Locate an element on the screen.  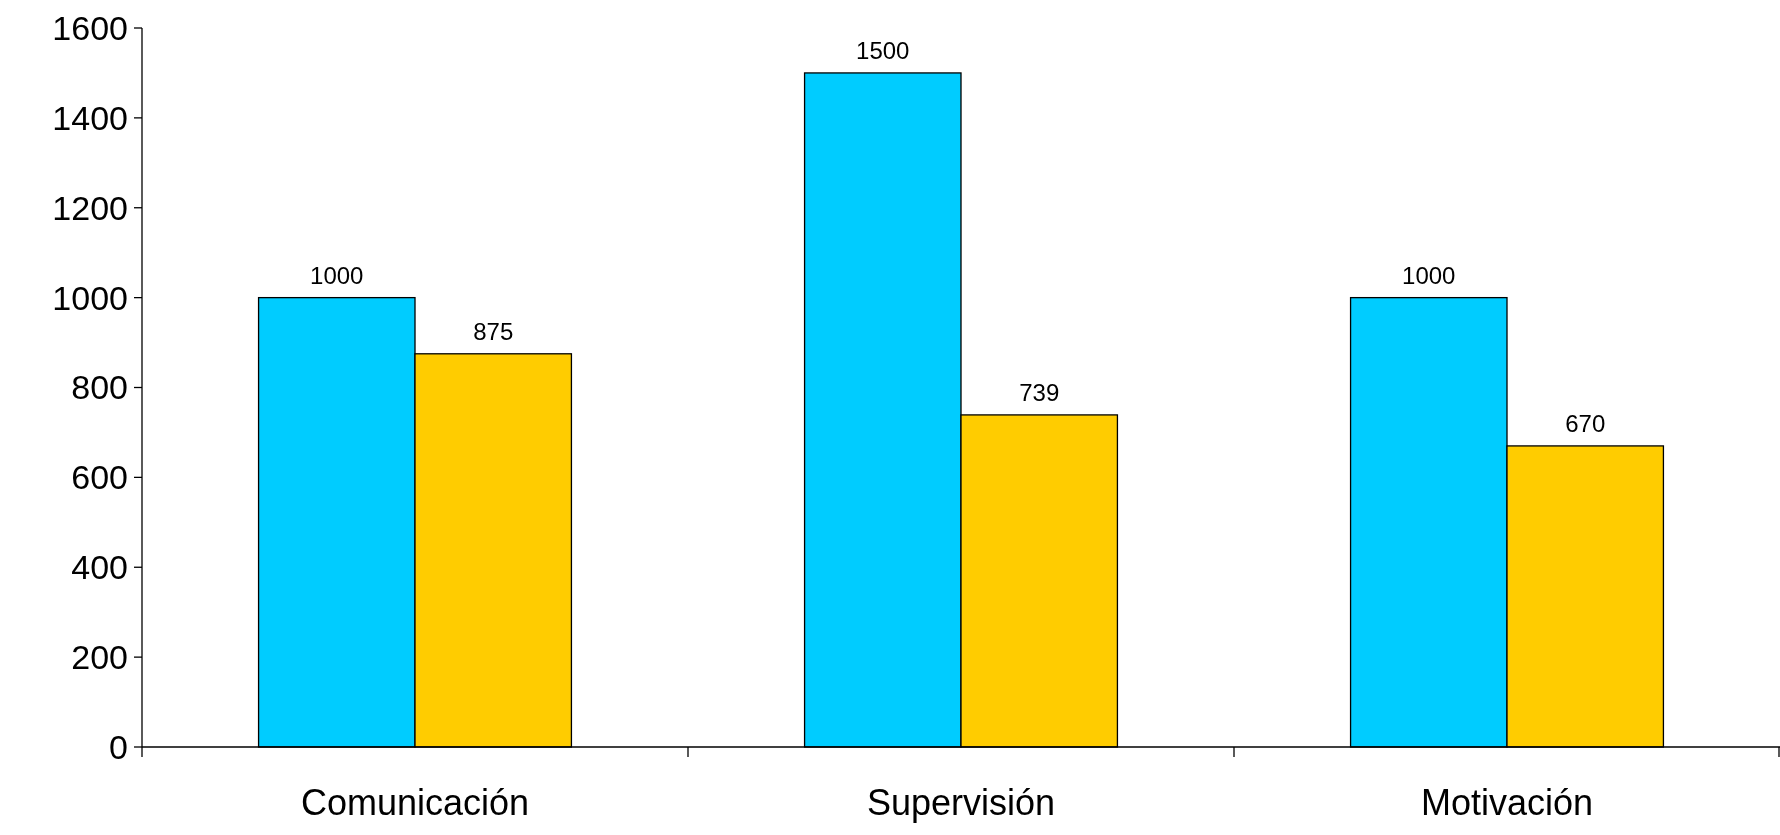
y-tick-label: 0 is located at coordinates (118, 746).